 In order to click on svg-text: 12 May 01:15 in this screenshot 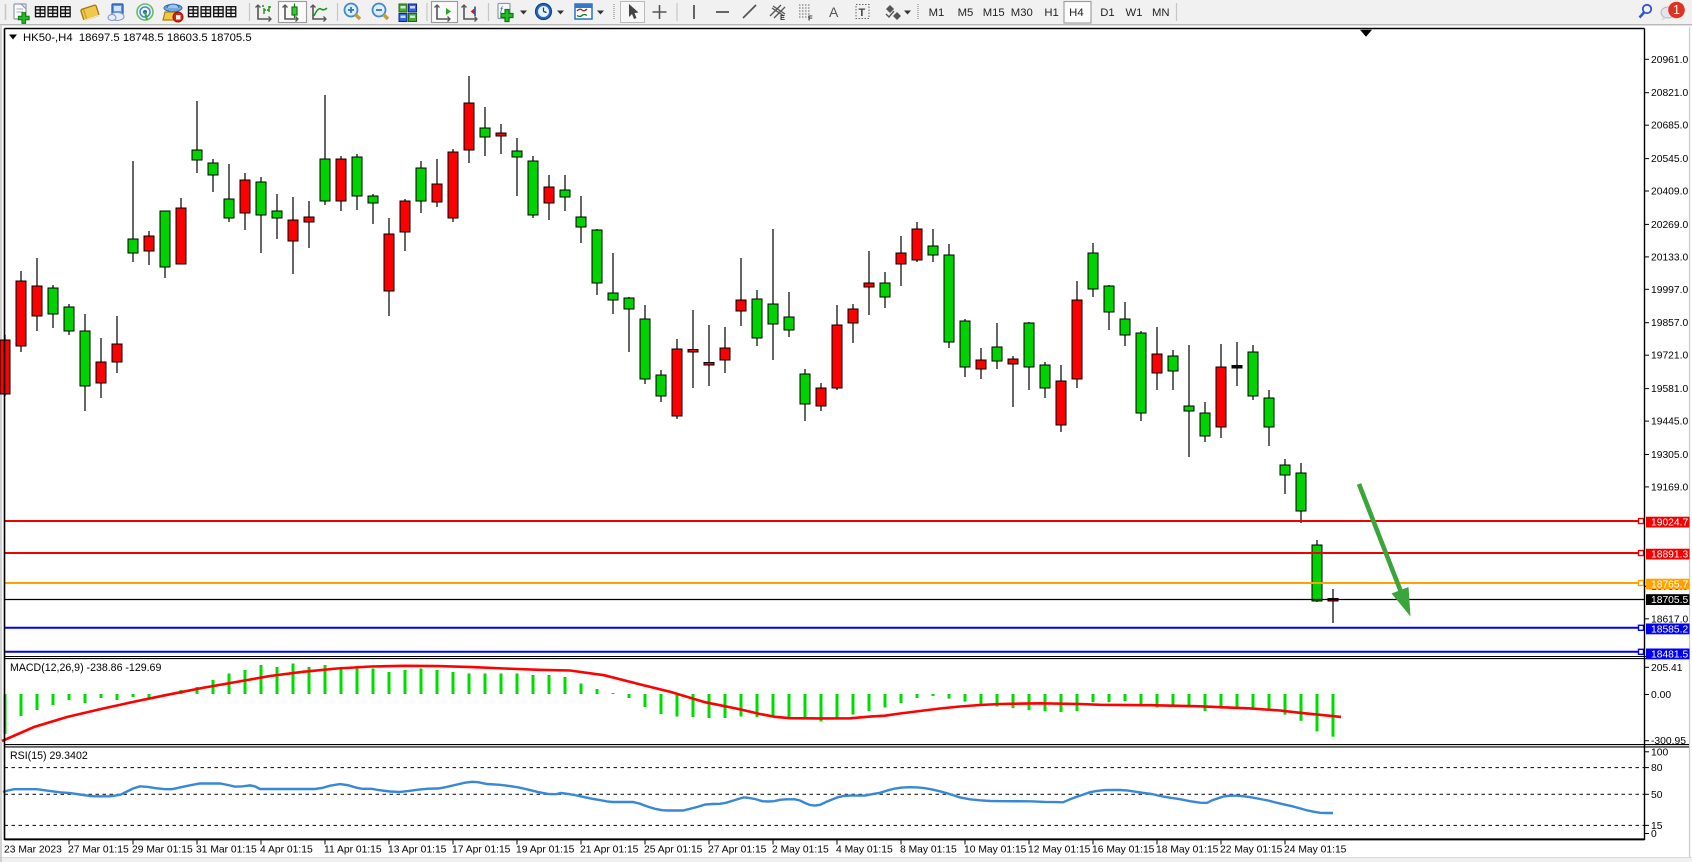, I will do `click(1059, 850)`.